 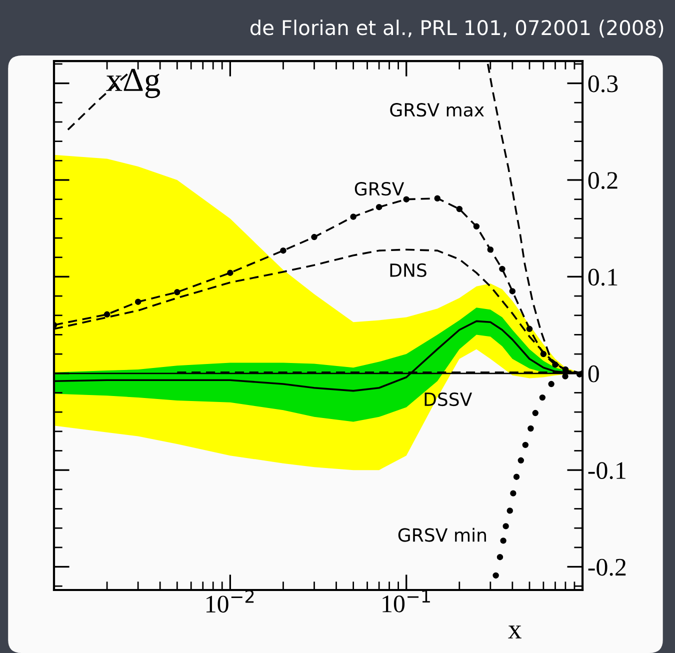 What do you see at coordinates (442, 535) in the screenshot?
I see `series-label: GRSV min` at bounding box center [442, 535].